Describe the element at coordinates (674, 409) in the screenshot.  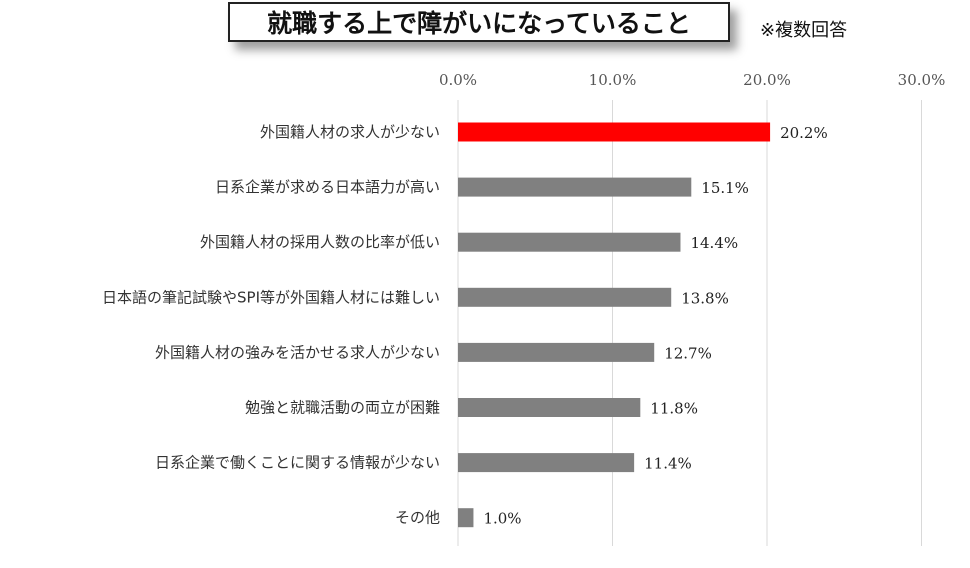
I see `data-label: 11.8%` at that location.